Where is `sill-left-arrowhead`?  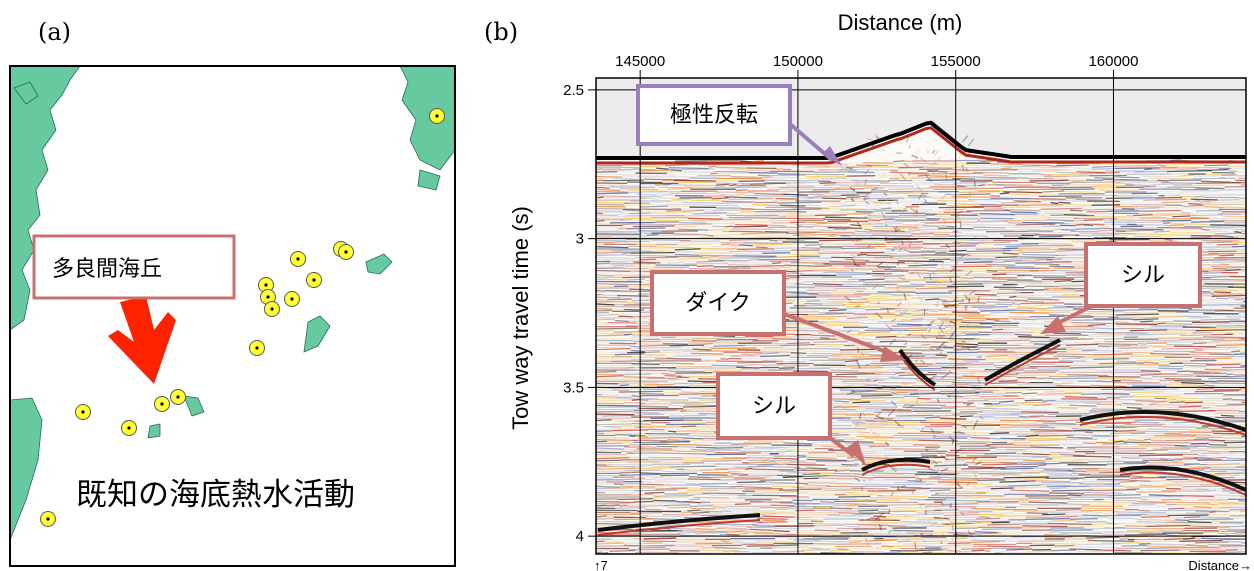
sill-left-arrowhead is located at coordinates (856, 453).